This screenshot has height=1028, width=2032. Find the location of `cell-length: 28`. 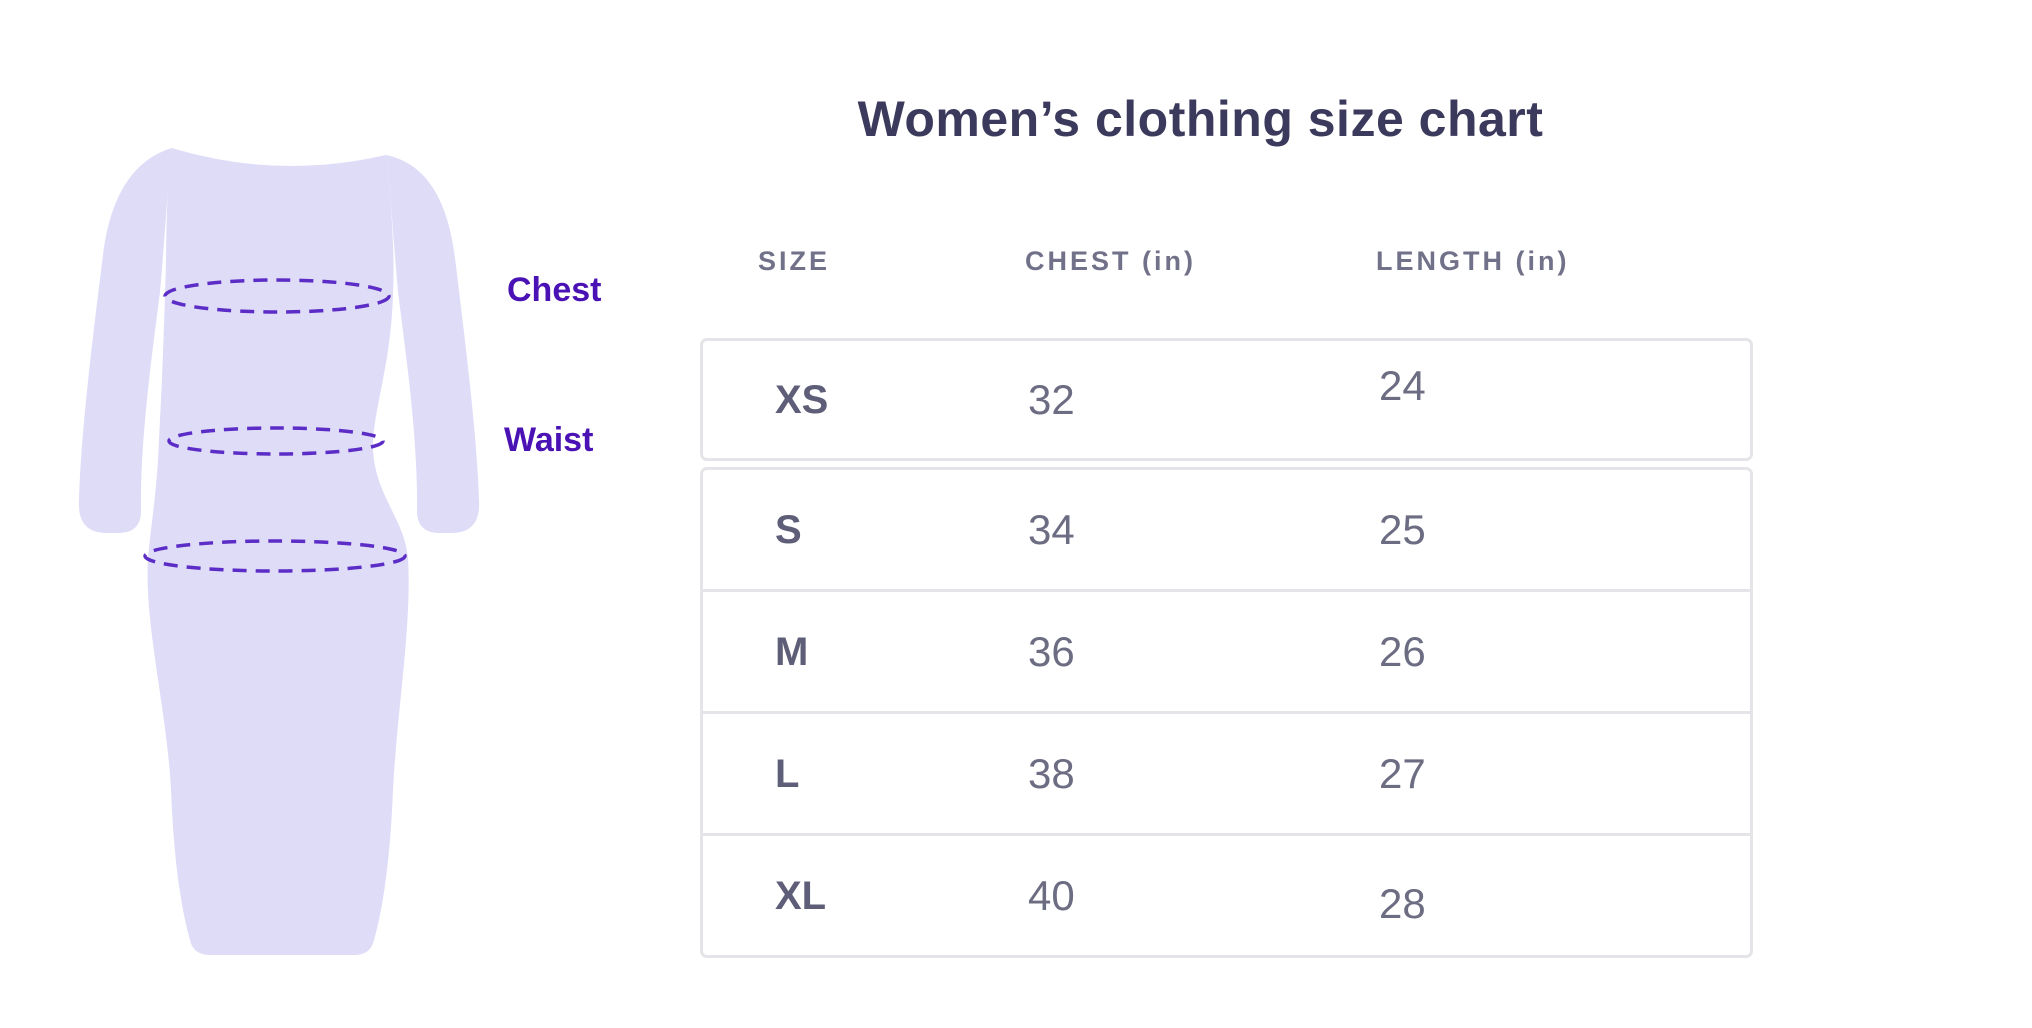

cell-length: 28 is located at coordinates (1402, 903).